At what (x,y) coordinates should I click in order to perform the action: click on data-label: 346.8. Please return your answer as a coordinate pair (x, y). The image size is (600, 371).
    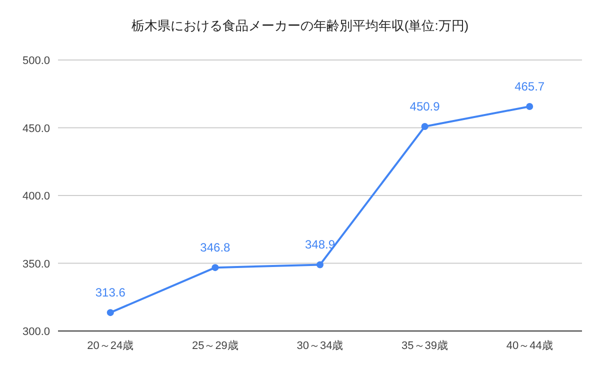
    Looking at the image, I should click on (215, 247).